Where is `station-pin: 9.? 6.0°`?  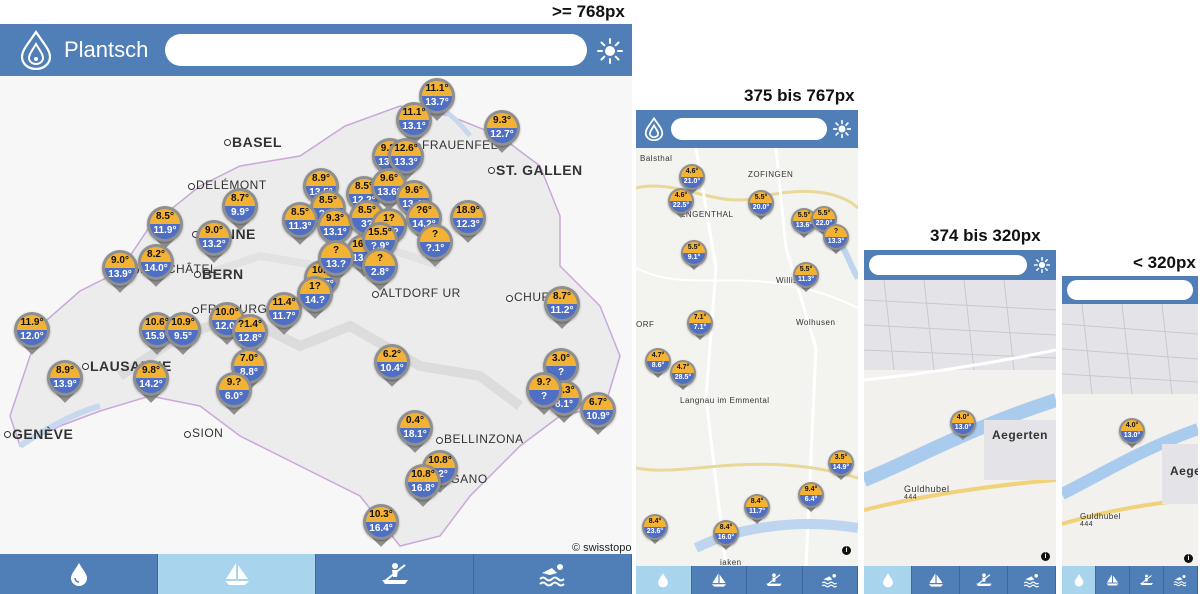 station-pin: 9.? 6.0° is located at coordinates (234, 395).